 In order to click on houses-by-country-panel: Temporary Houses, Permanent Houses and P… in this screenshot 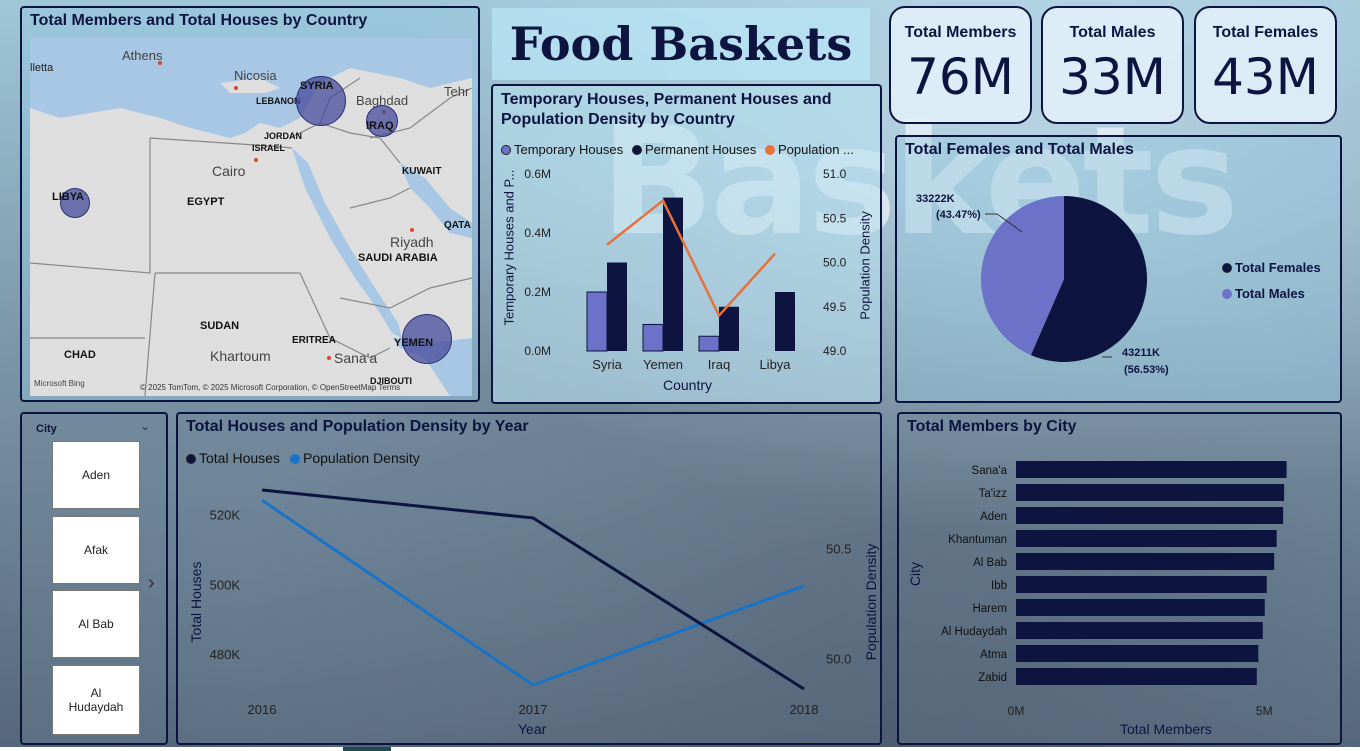, I will do `click(686, 244)`.